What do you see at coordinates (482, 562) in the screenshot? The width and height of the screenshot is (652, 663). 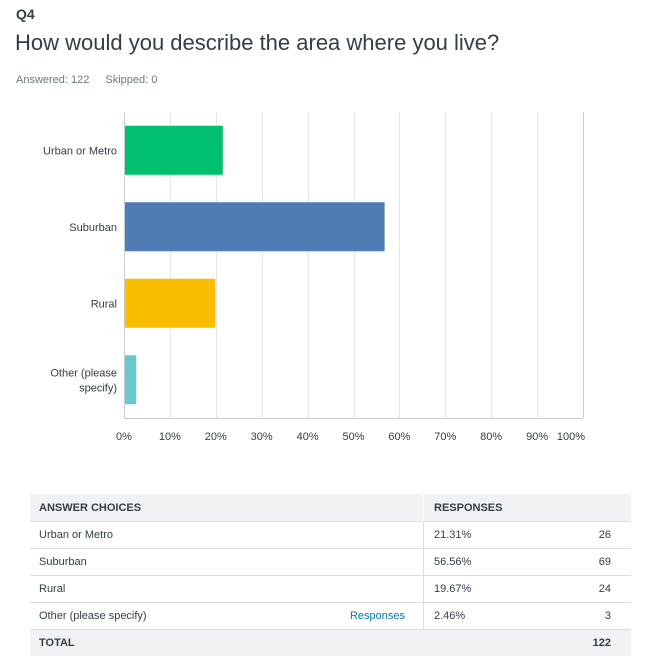 I see `response-percent: 56.56%` at bounding box center [482, 562].